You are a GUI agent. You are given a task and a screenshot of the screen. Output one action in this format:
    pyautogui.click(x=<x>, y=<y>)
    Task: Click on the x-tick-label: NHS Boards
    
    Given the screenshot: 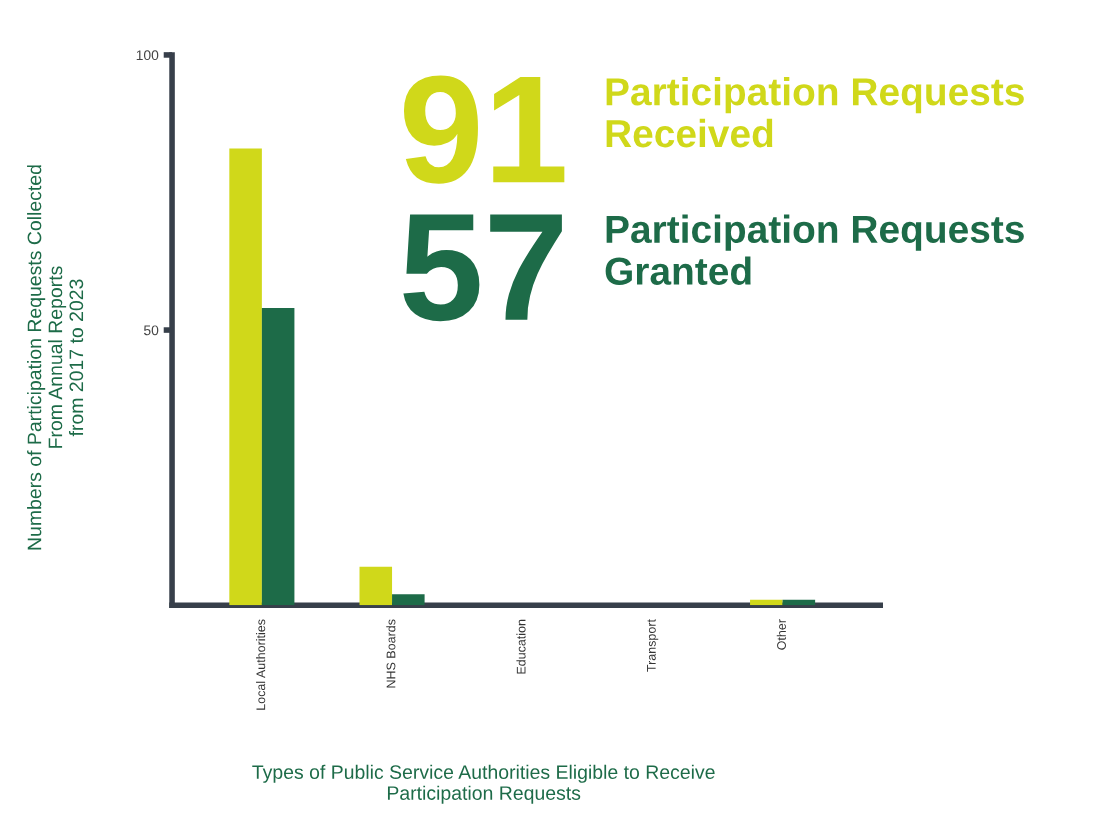 What is the action you would take?
    pyautogui.click(x=391, y=653)
    